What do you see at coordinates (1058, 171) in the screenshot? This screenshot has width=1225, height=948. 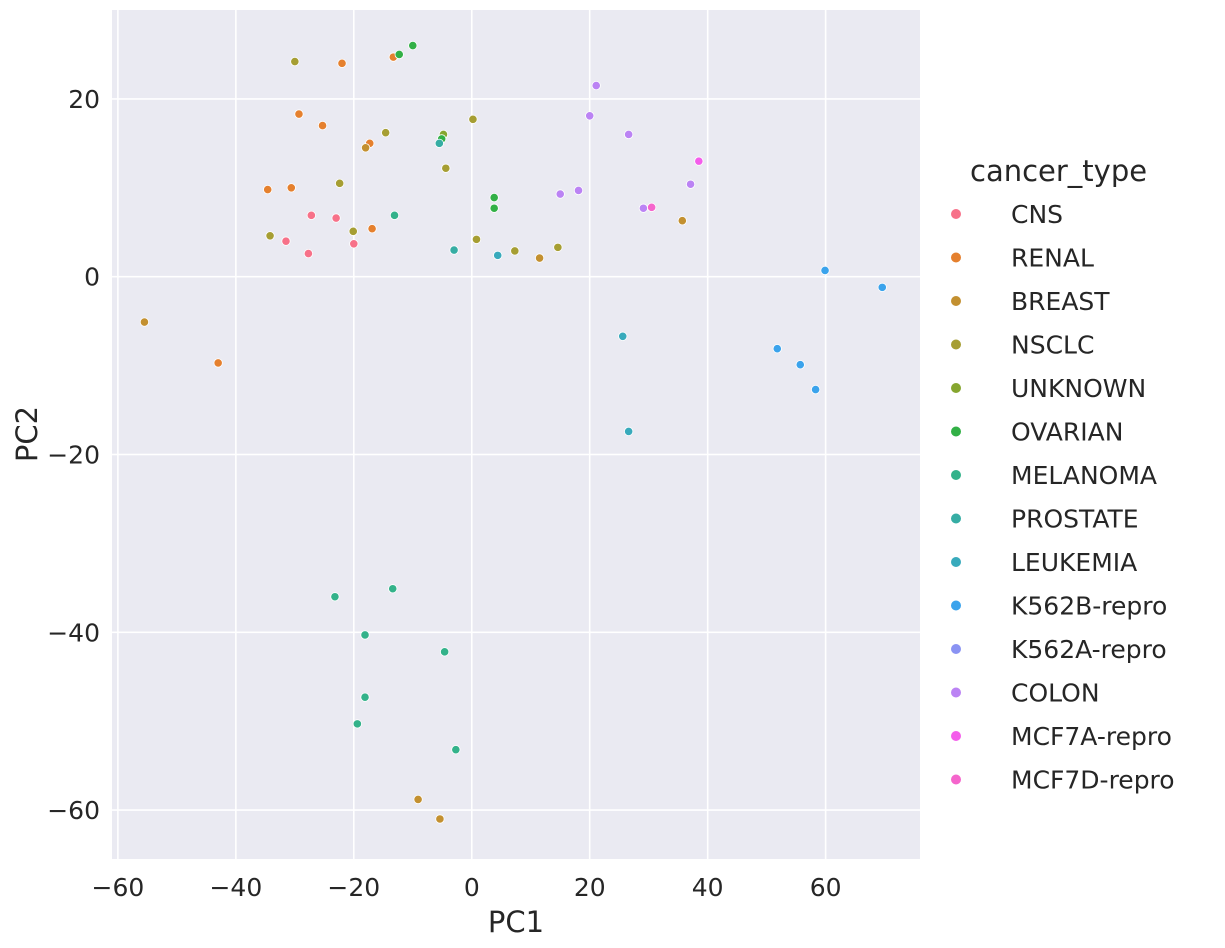 I see `legend-title: cancer_type` at bounding box center [1058, 171].